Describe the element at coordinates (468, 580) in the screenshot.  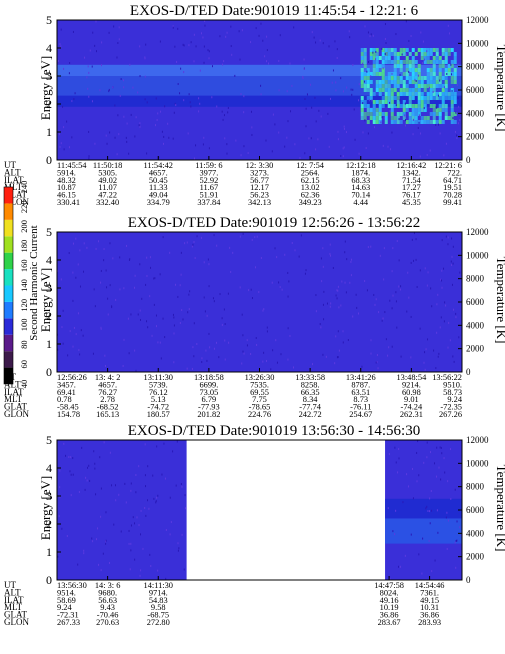
I see `y2-tick-label: 0` at that location.